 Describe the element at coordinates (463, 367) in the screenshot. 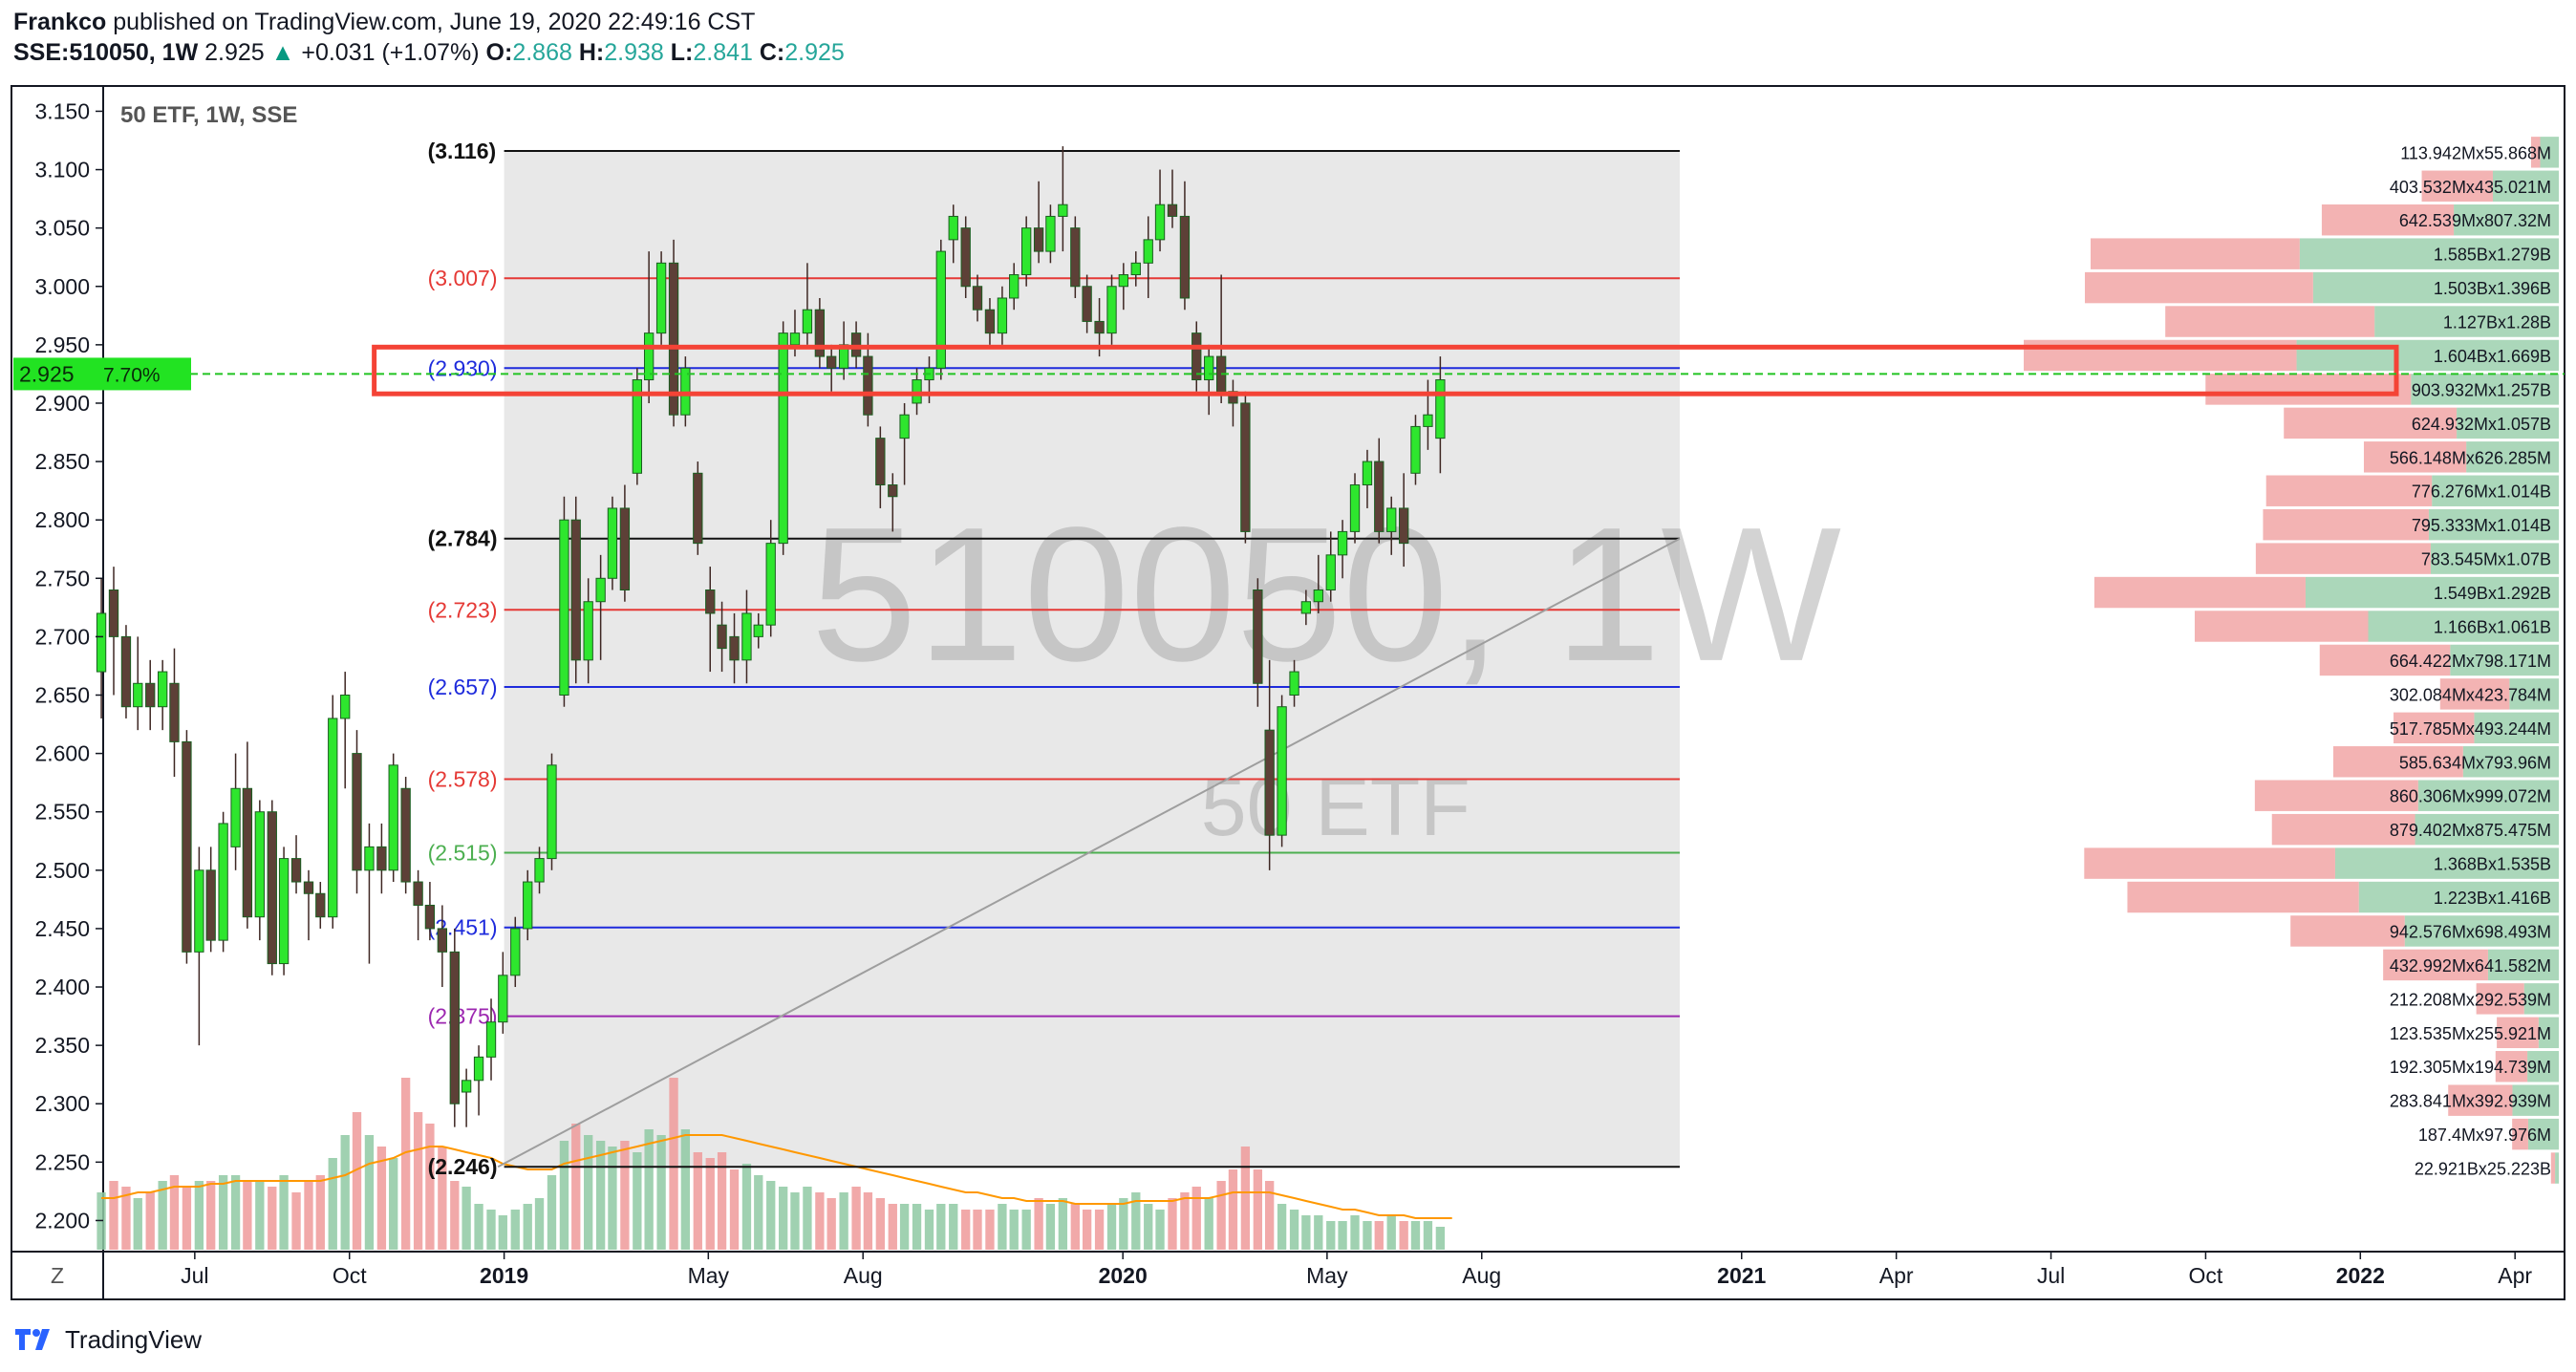

I see `fib-level-label: (2.930)` at that location.